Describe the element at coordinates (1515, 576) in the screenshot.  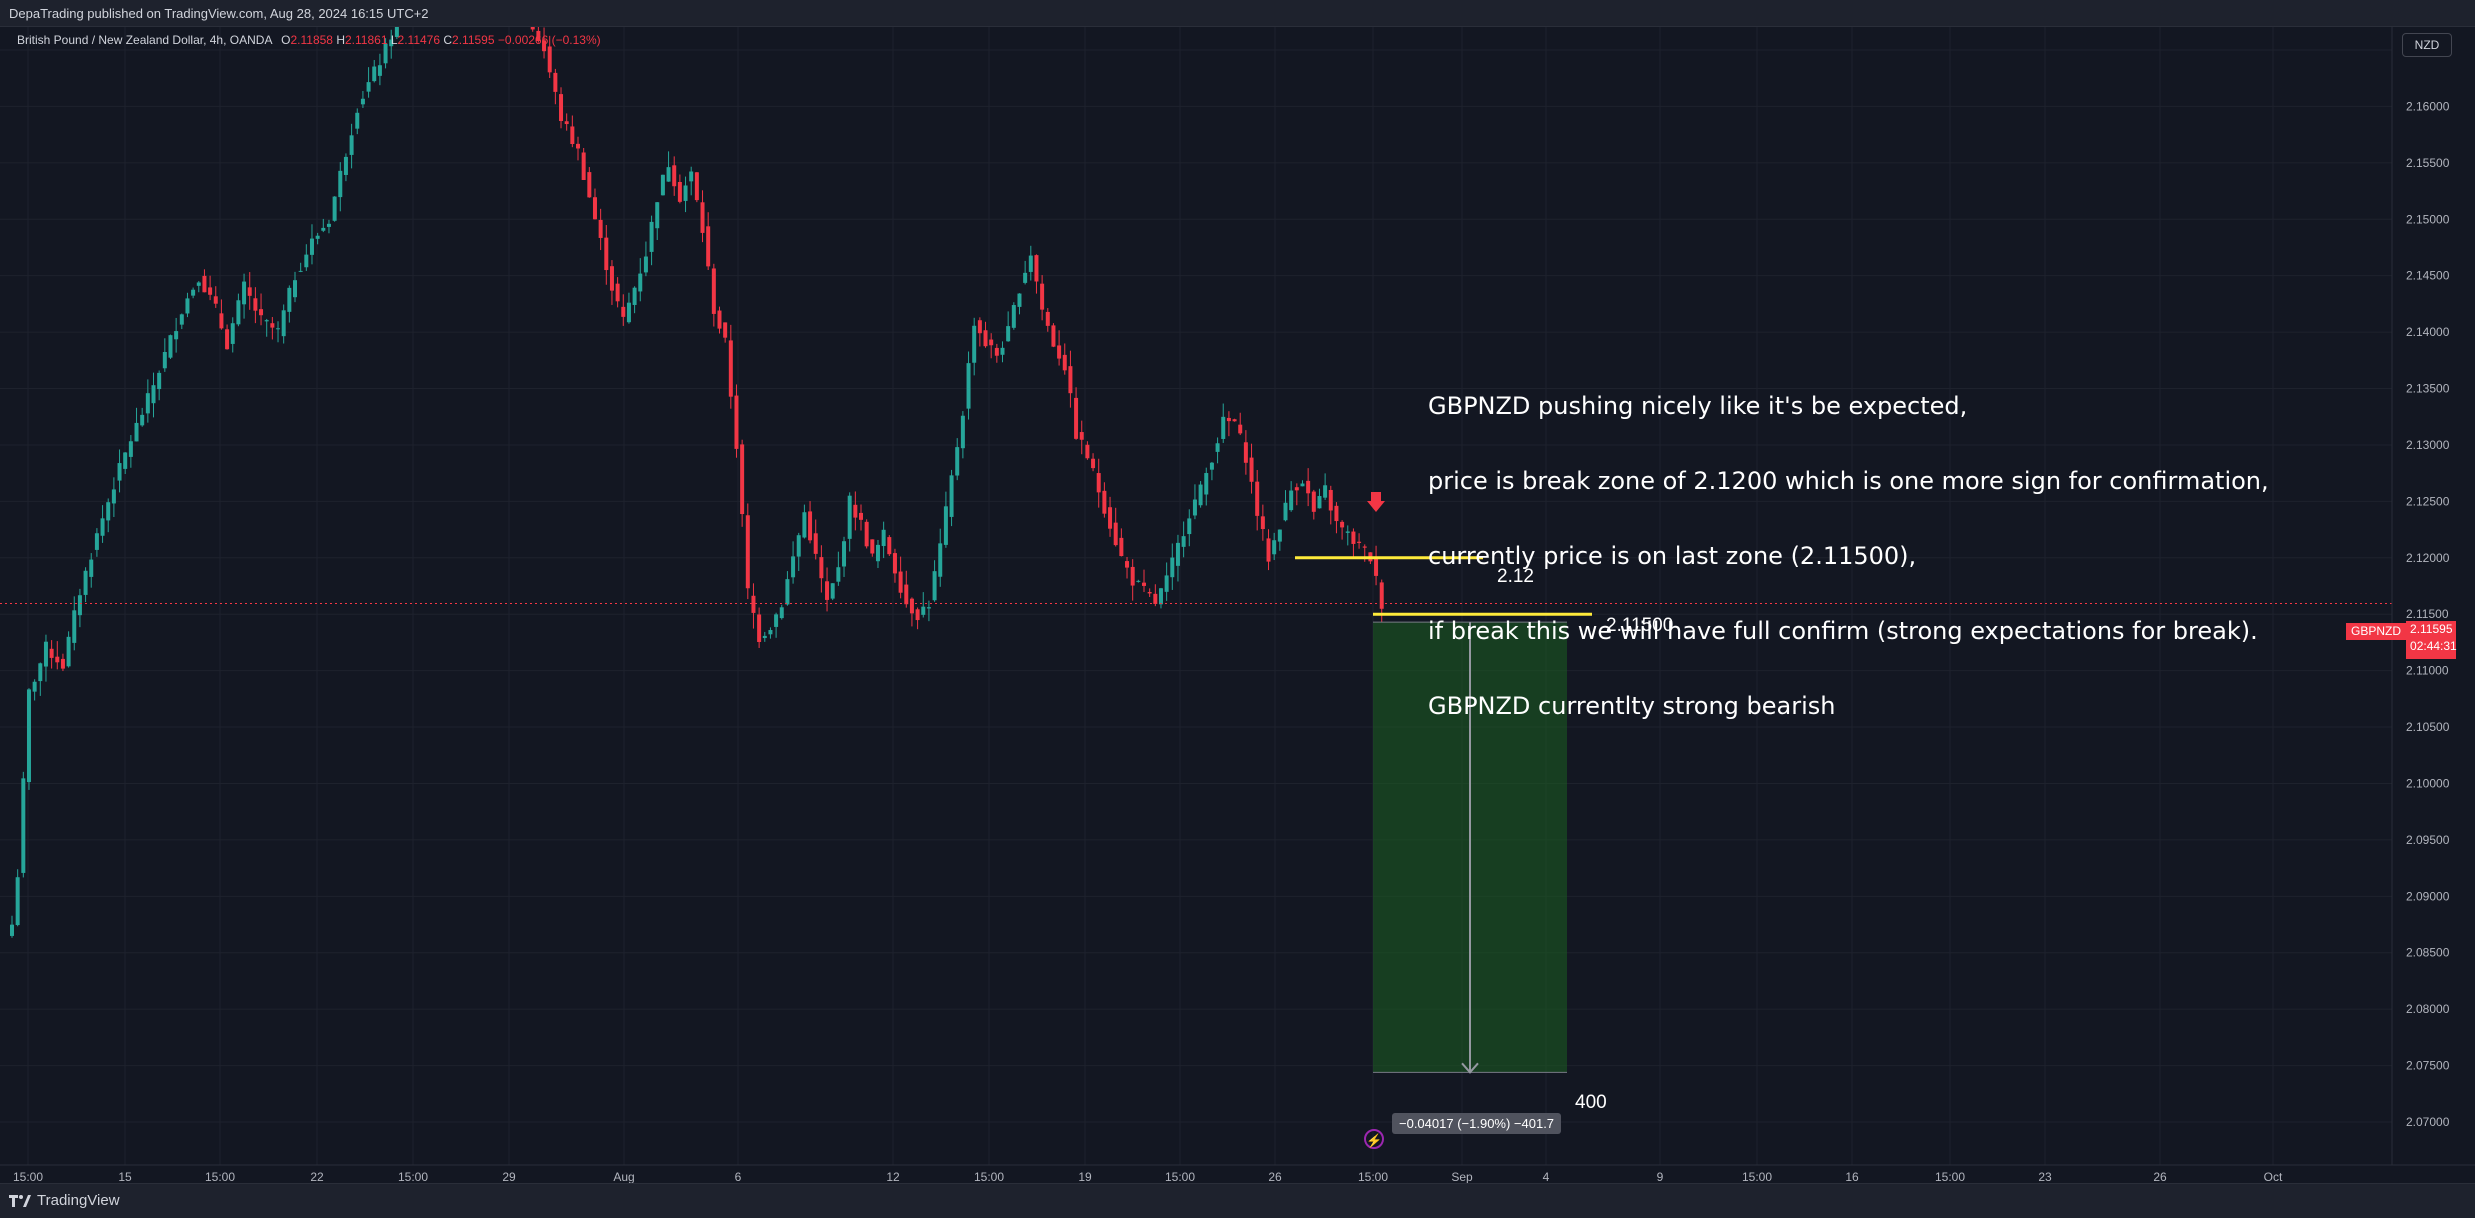
I see `level-label-2-12: 2.12` at that location.